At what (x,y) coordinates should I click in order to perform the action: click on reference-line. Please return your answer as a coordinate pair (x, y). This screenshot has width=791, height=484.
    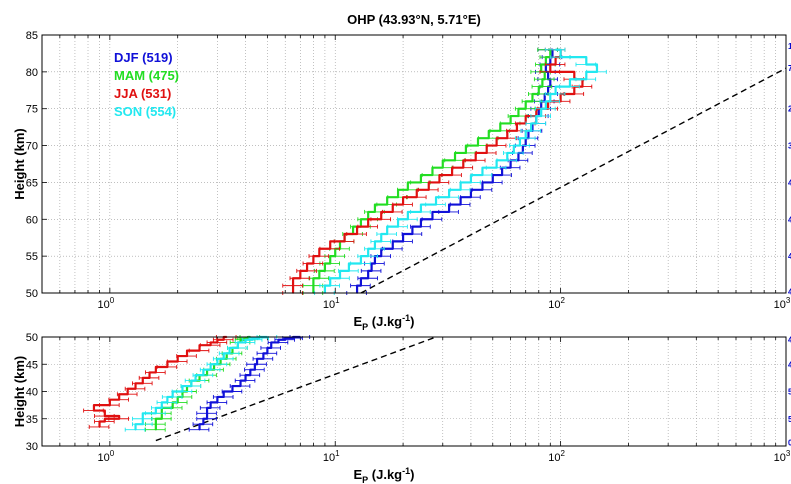
    Looking at the image, I should click on (296, 389).